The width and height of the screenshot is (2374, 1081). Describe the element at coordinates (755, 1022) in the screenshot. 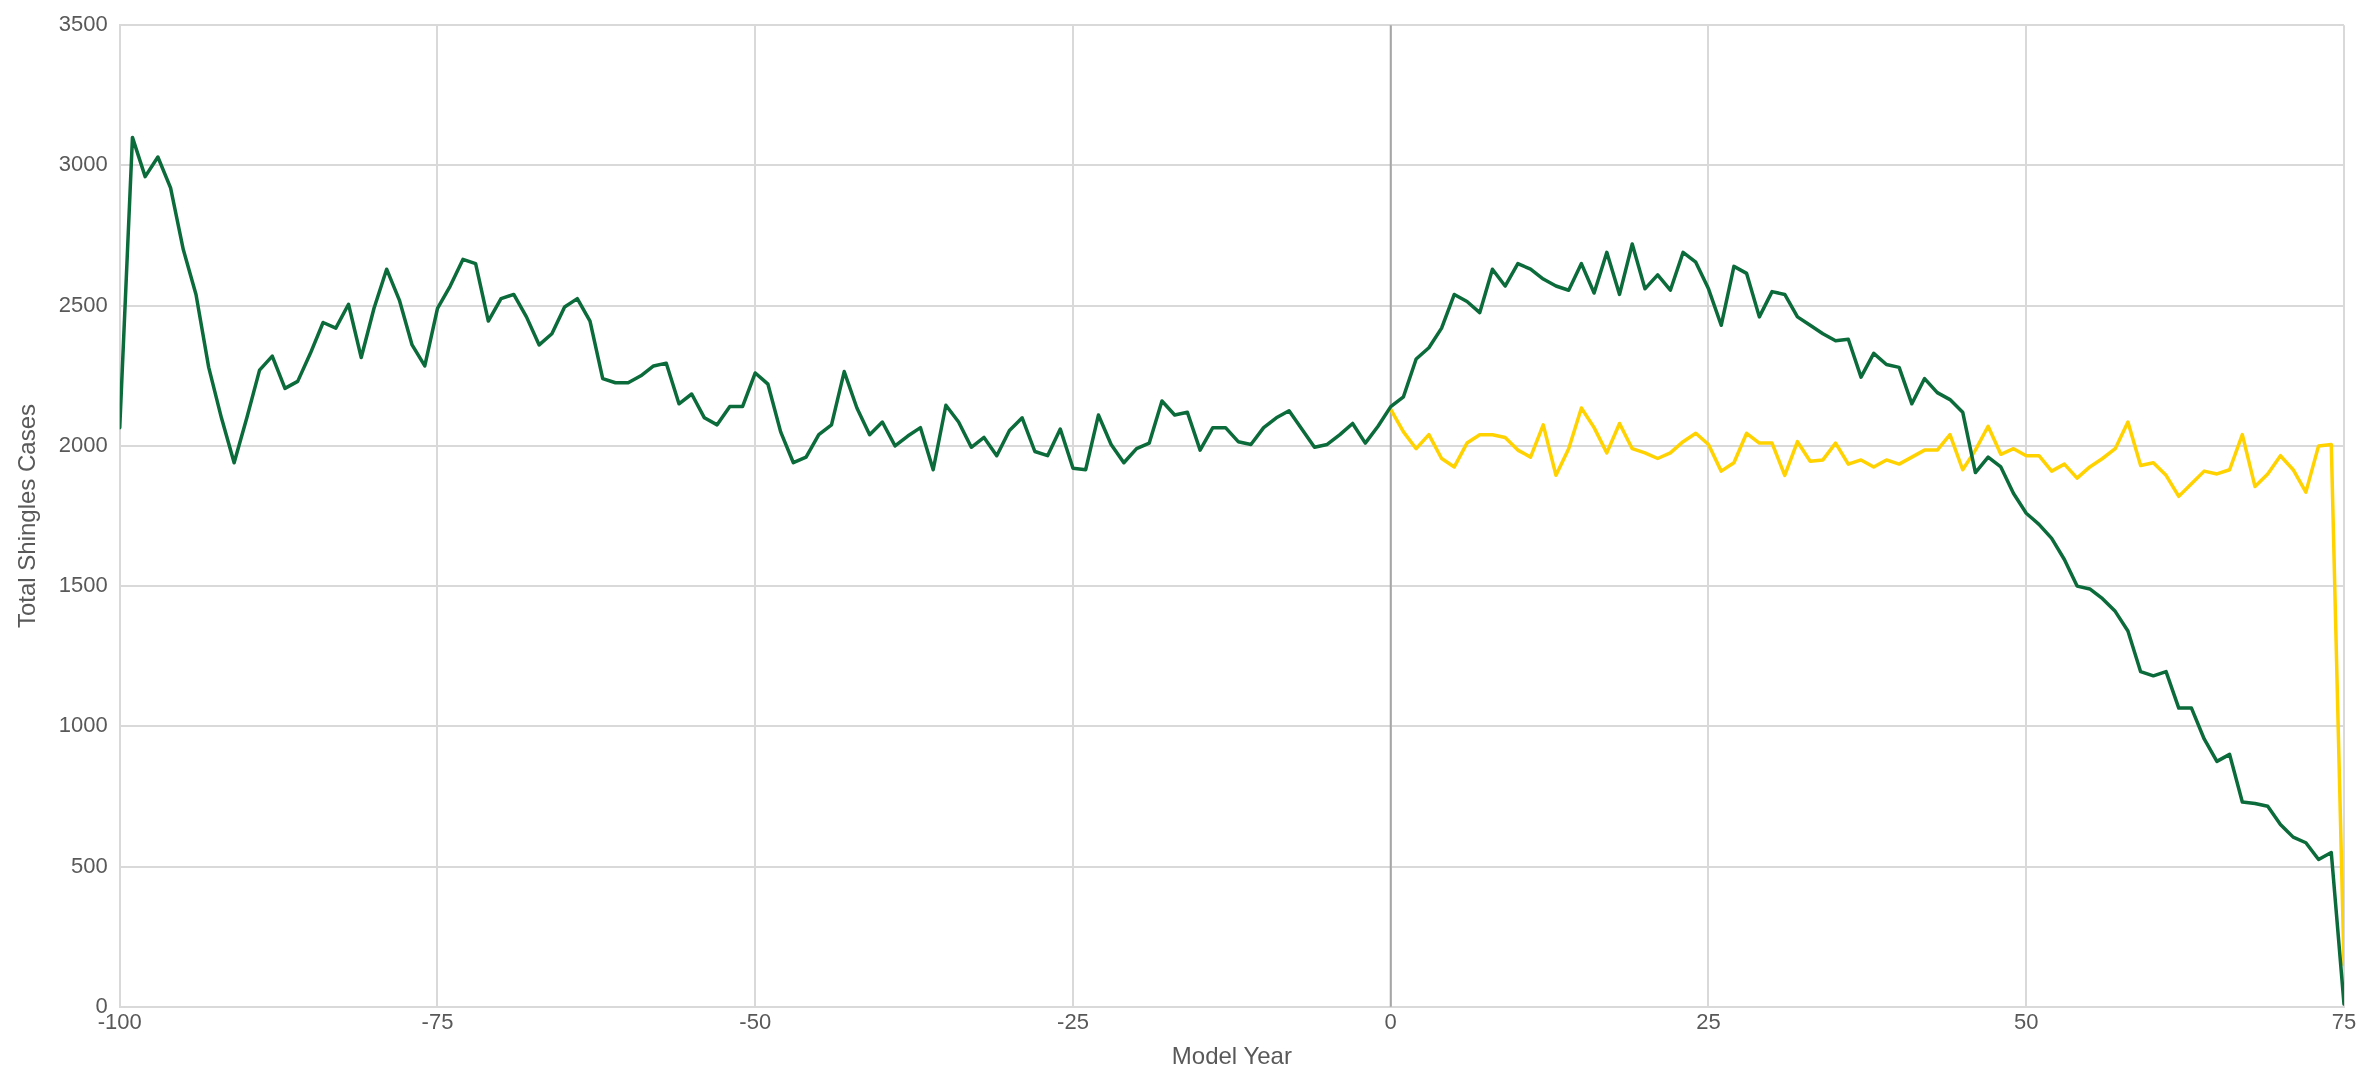

I see `x-tick-label: -50` at that location.